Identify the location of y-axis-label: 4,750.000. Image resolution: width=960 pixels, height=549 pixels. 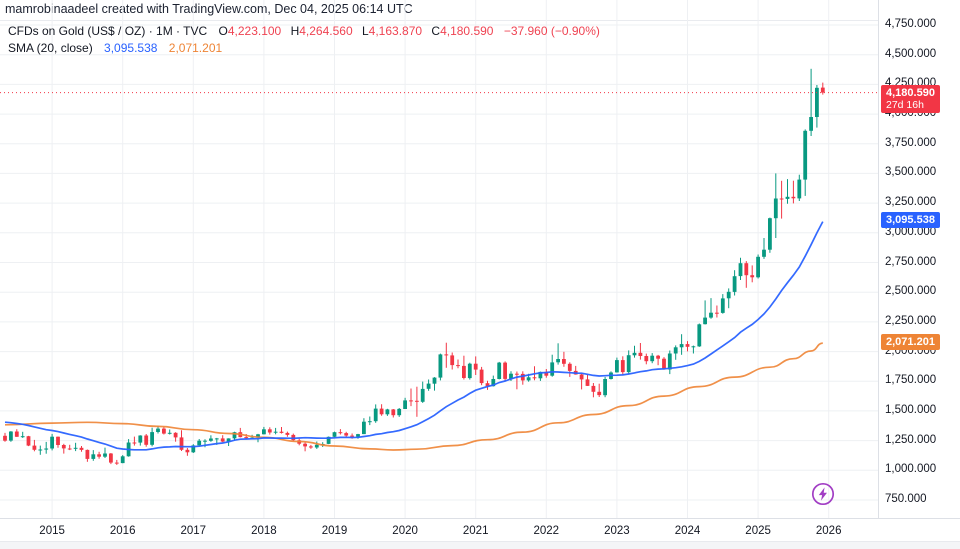
(911, 24).